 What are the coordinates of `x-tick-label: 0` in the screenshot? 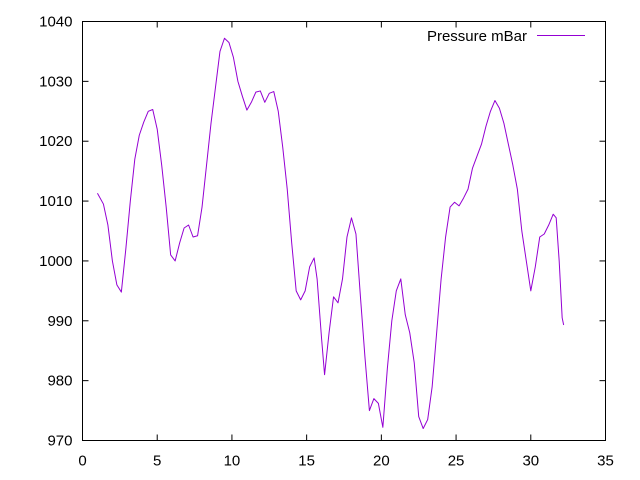 It's located at (82, 461).